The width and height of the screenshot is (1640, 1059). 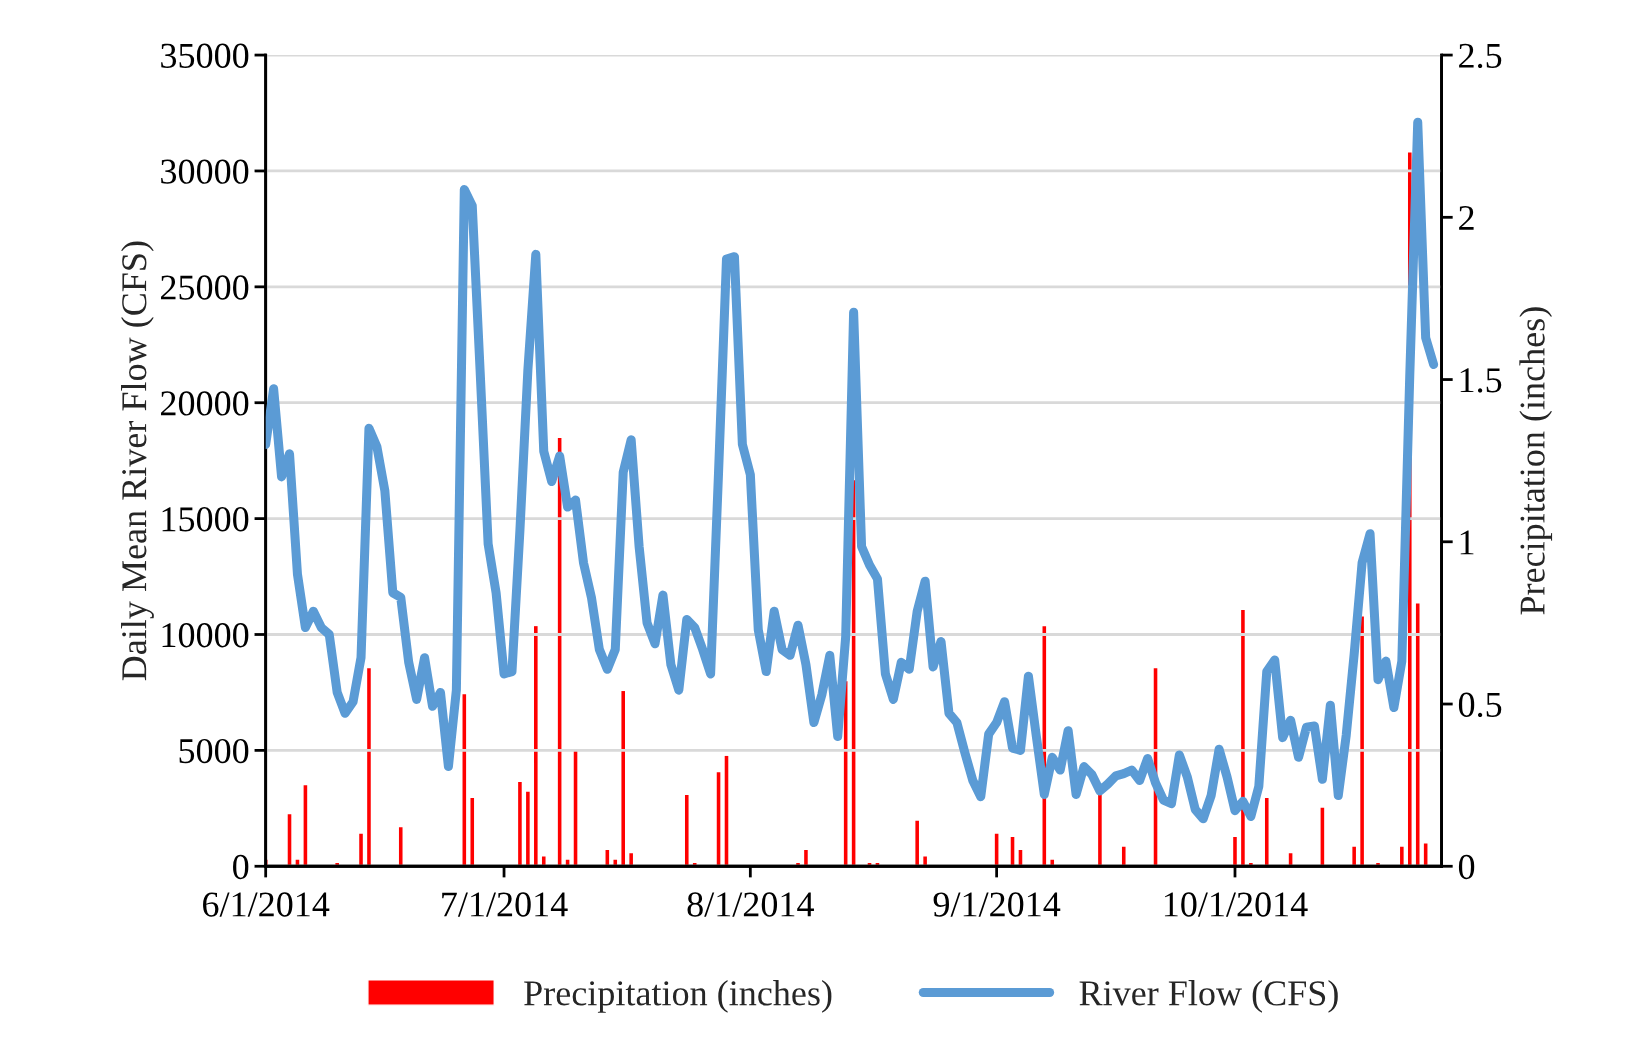 What do you see at coordinates (205, 55) in the screenshot?
I see `y-tick-label: 35000` at bounding box center [205, 55].